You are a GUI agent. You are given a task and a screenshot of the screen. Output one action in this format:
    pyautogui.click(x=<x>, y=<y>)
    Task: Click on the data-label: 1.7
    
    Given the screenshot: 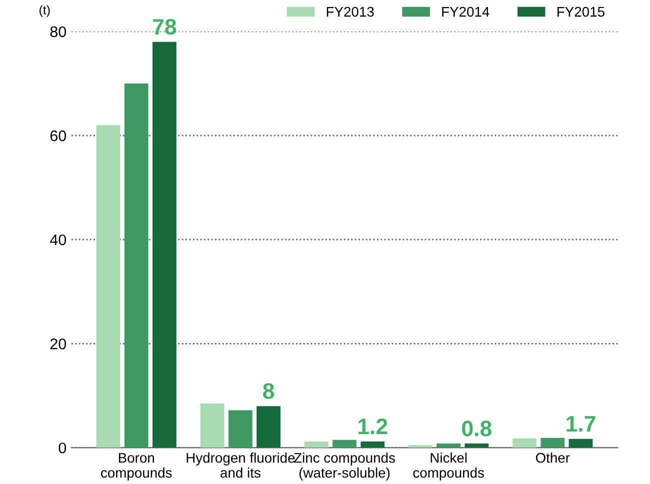 What is the action you would take?
    pyautogui.click(x=581, y=424)
    